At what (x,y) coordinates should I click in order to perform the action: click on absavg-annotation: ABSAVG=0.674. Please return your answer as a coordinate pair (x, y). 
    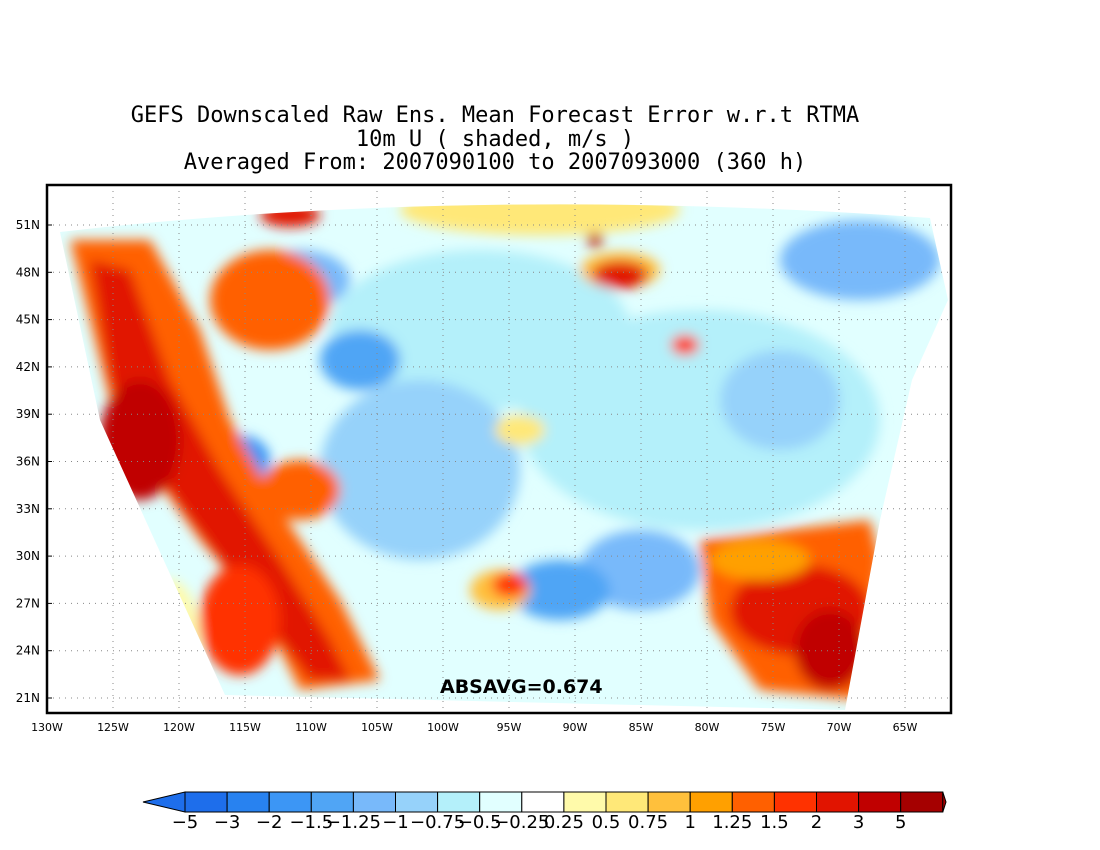
    Looking at the image, I should click on (521, 687).